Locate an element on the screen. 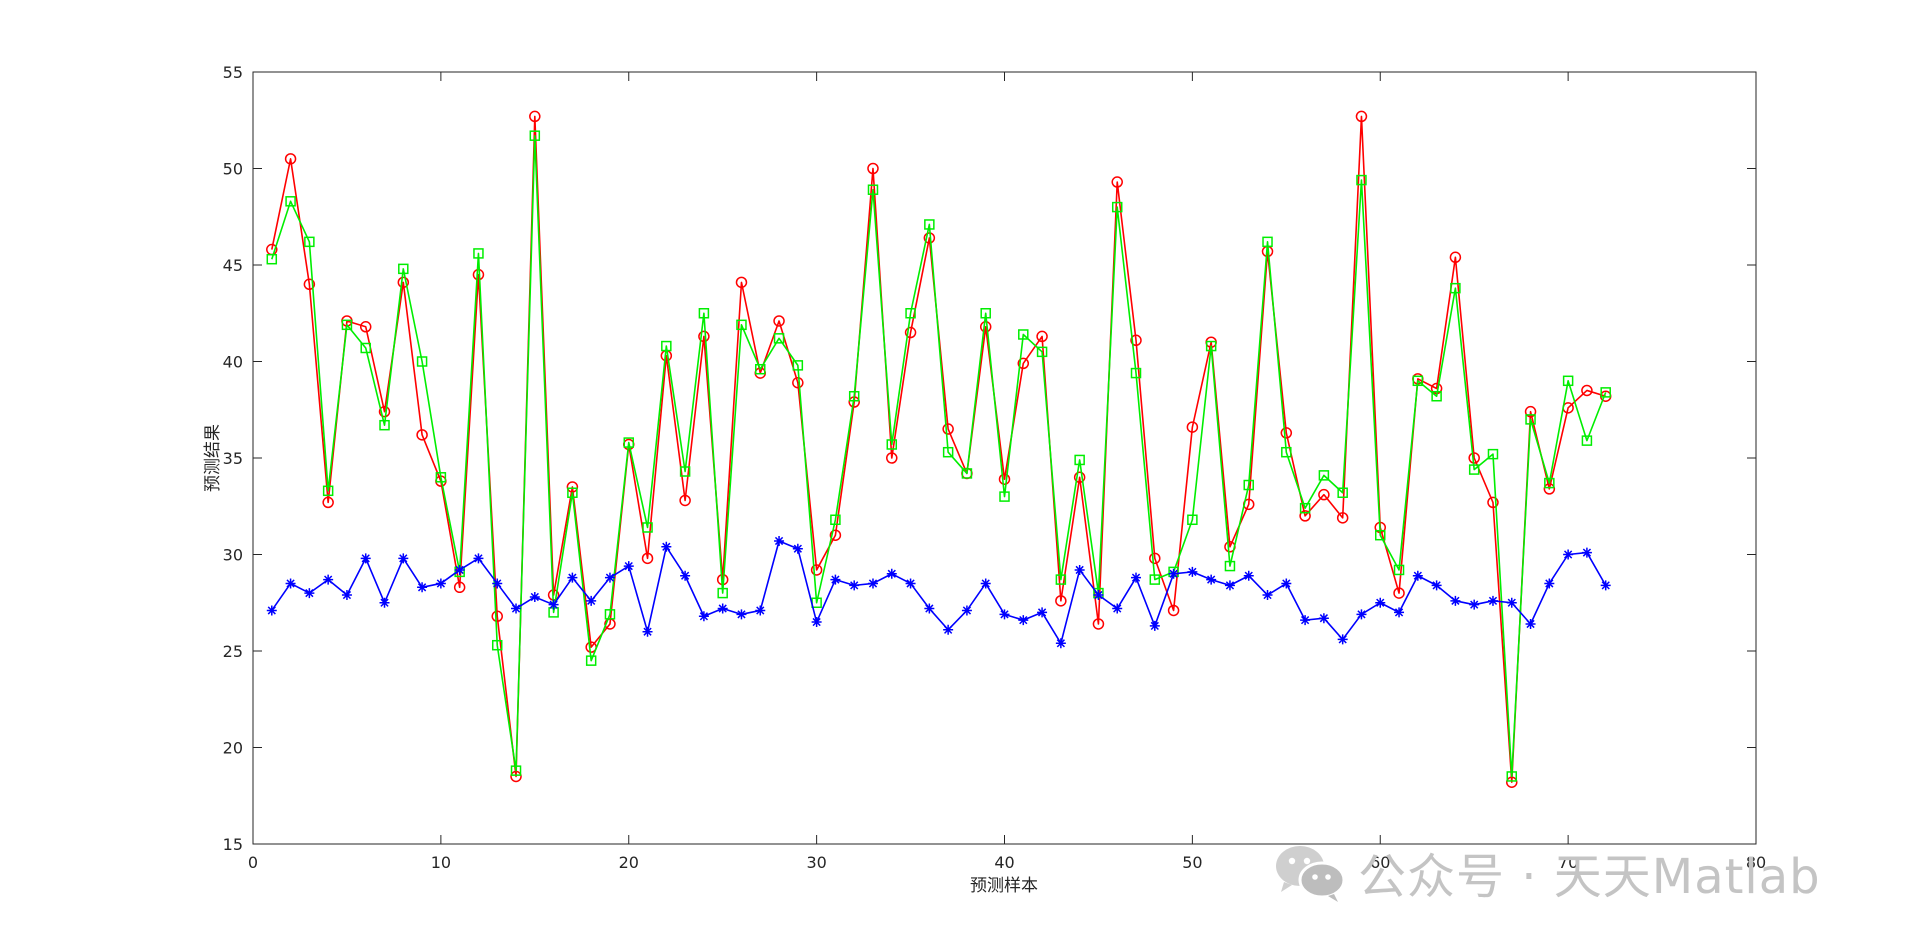  y-tick-label: 25 is located at coordinates (233, 651).